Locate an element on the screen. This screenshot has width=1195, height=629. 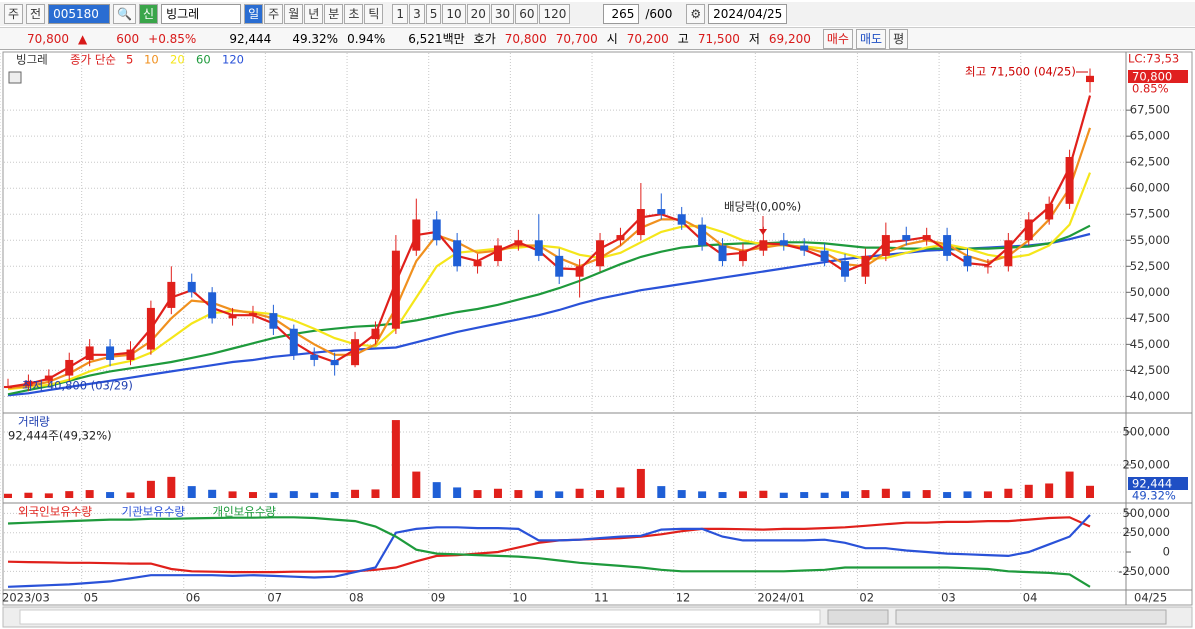
multiplier-button: 120 is located at coordinates (555, 14).